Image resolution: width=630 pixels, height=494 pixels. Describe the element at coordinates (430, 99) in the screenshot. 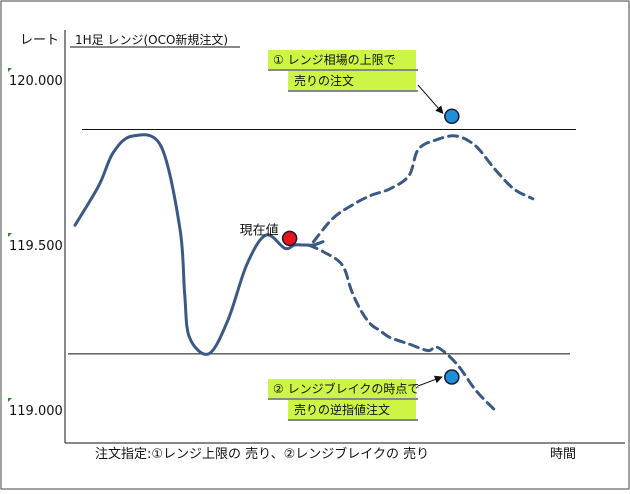

I see `callout-1-arrow` at that location.